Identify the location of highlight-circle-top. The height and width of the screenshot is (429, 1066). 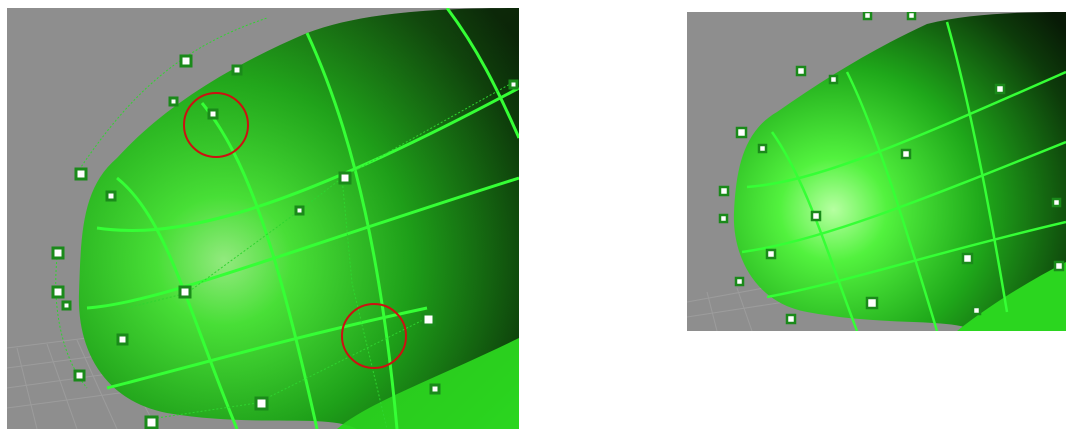
(216, 125).